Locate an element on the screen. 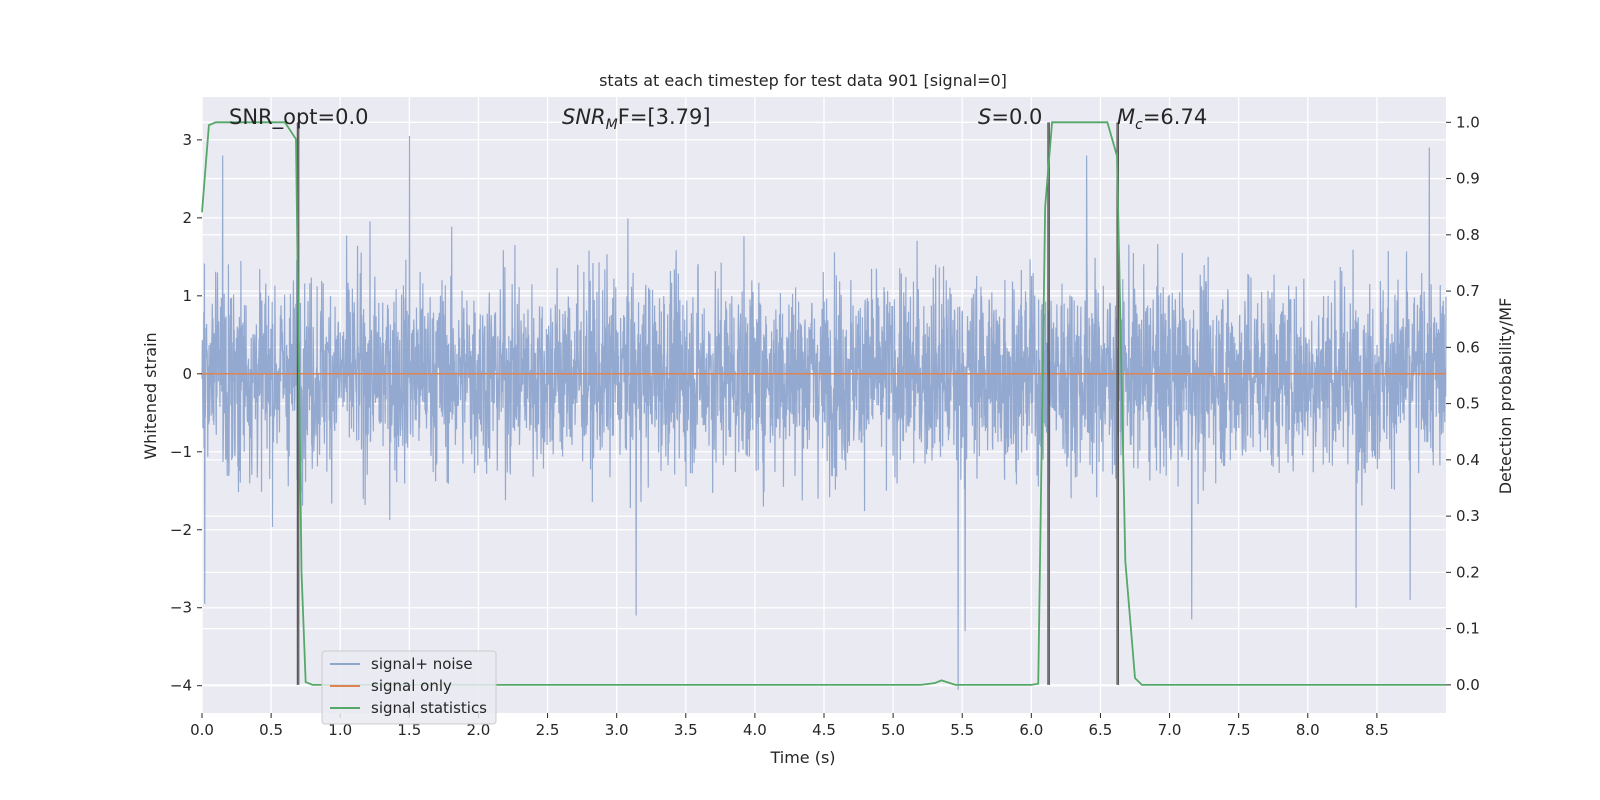  x-tick-label: 0.5 is located at coordinates (271, 730).